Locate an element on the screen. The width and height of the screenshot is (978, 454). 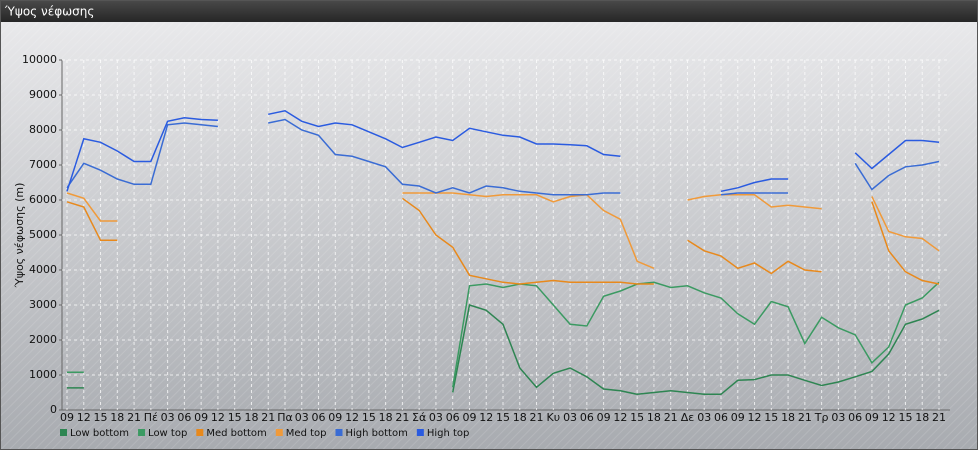
x-tick-label: Κυ is located at coordinates (554, 417).